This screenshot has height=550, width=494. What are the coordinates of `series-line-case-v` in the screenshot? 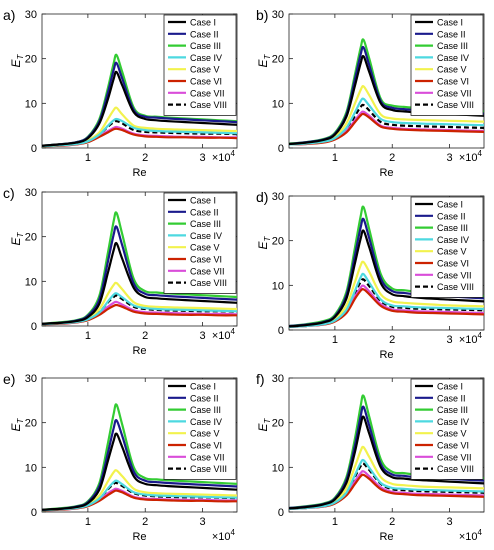 It's located at (386, 294).